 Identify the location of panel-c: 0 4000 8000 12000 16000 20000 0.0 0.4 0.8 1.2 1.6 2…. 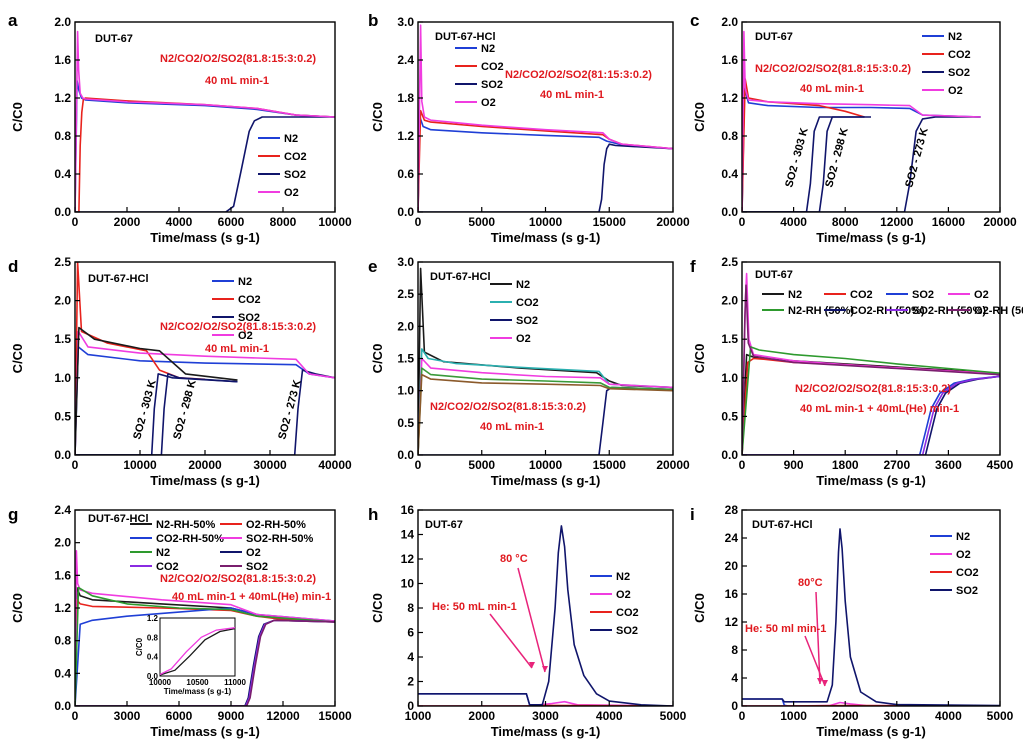
(853, 128).